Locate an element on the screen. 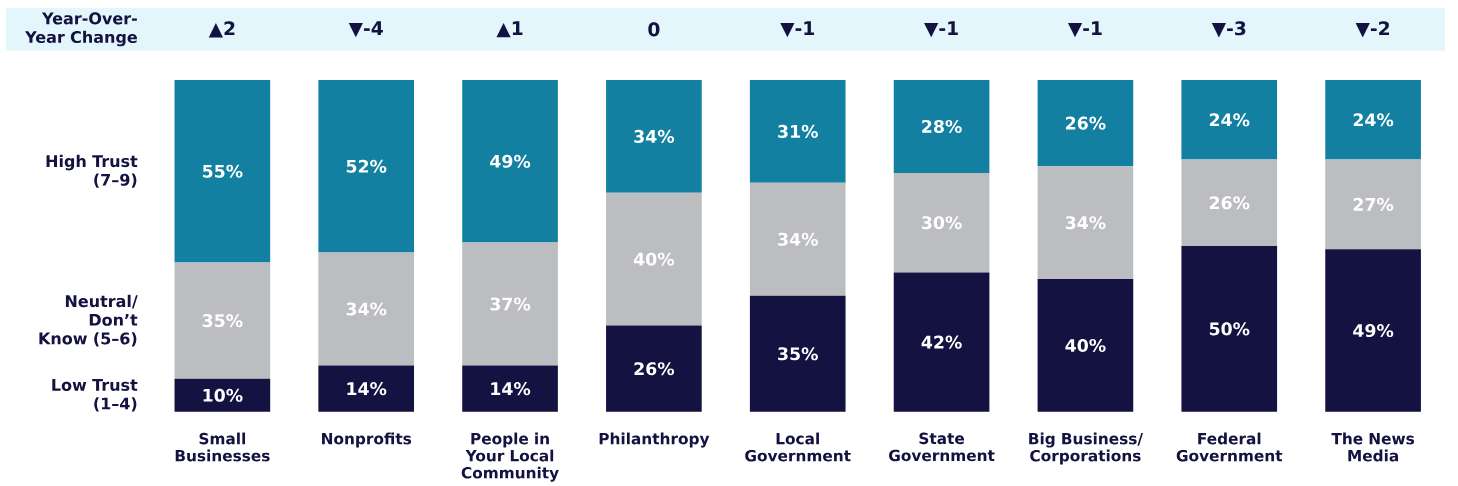  text: Year-Over-Year Change is located at coordinates (81, 29).